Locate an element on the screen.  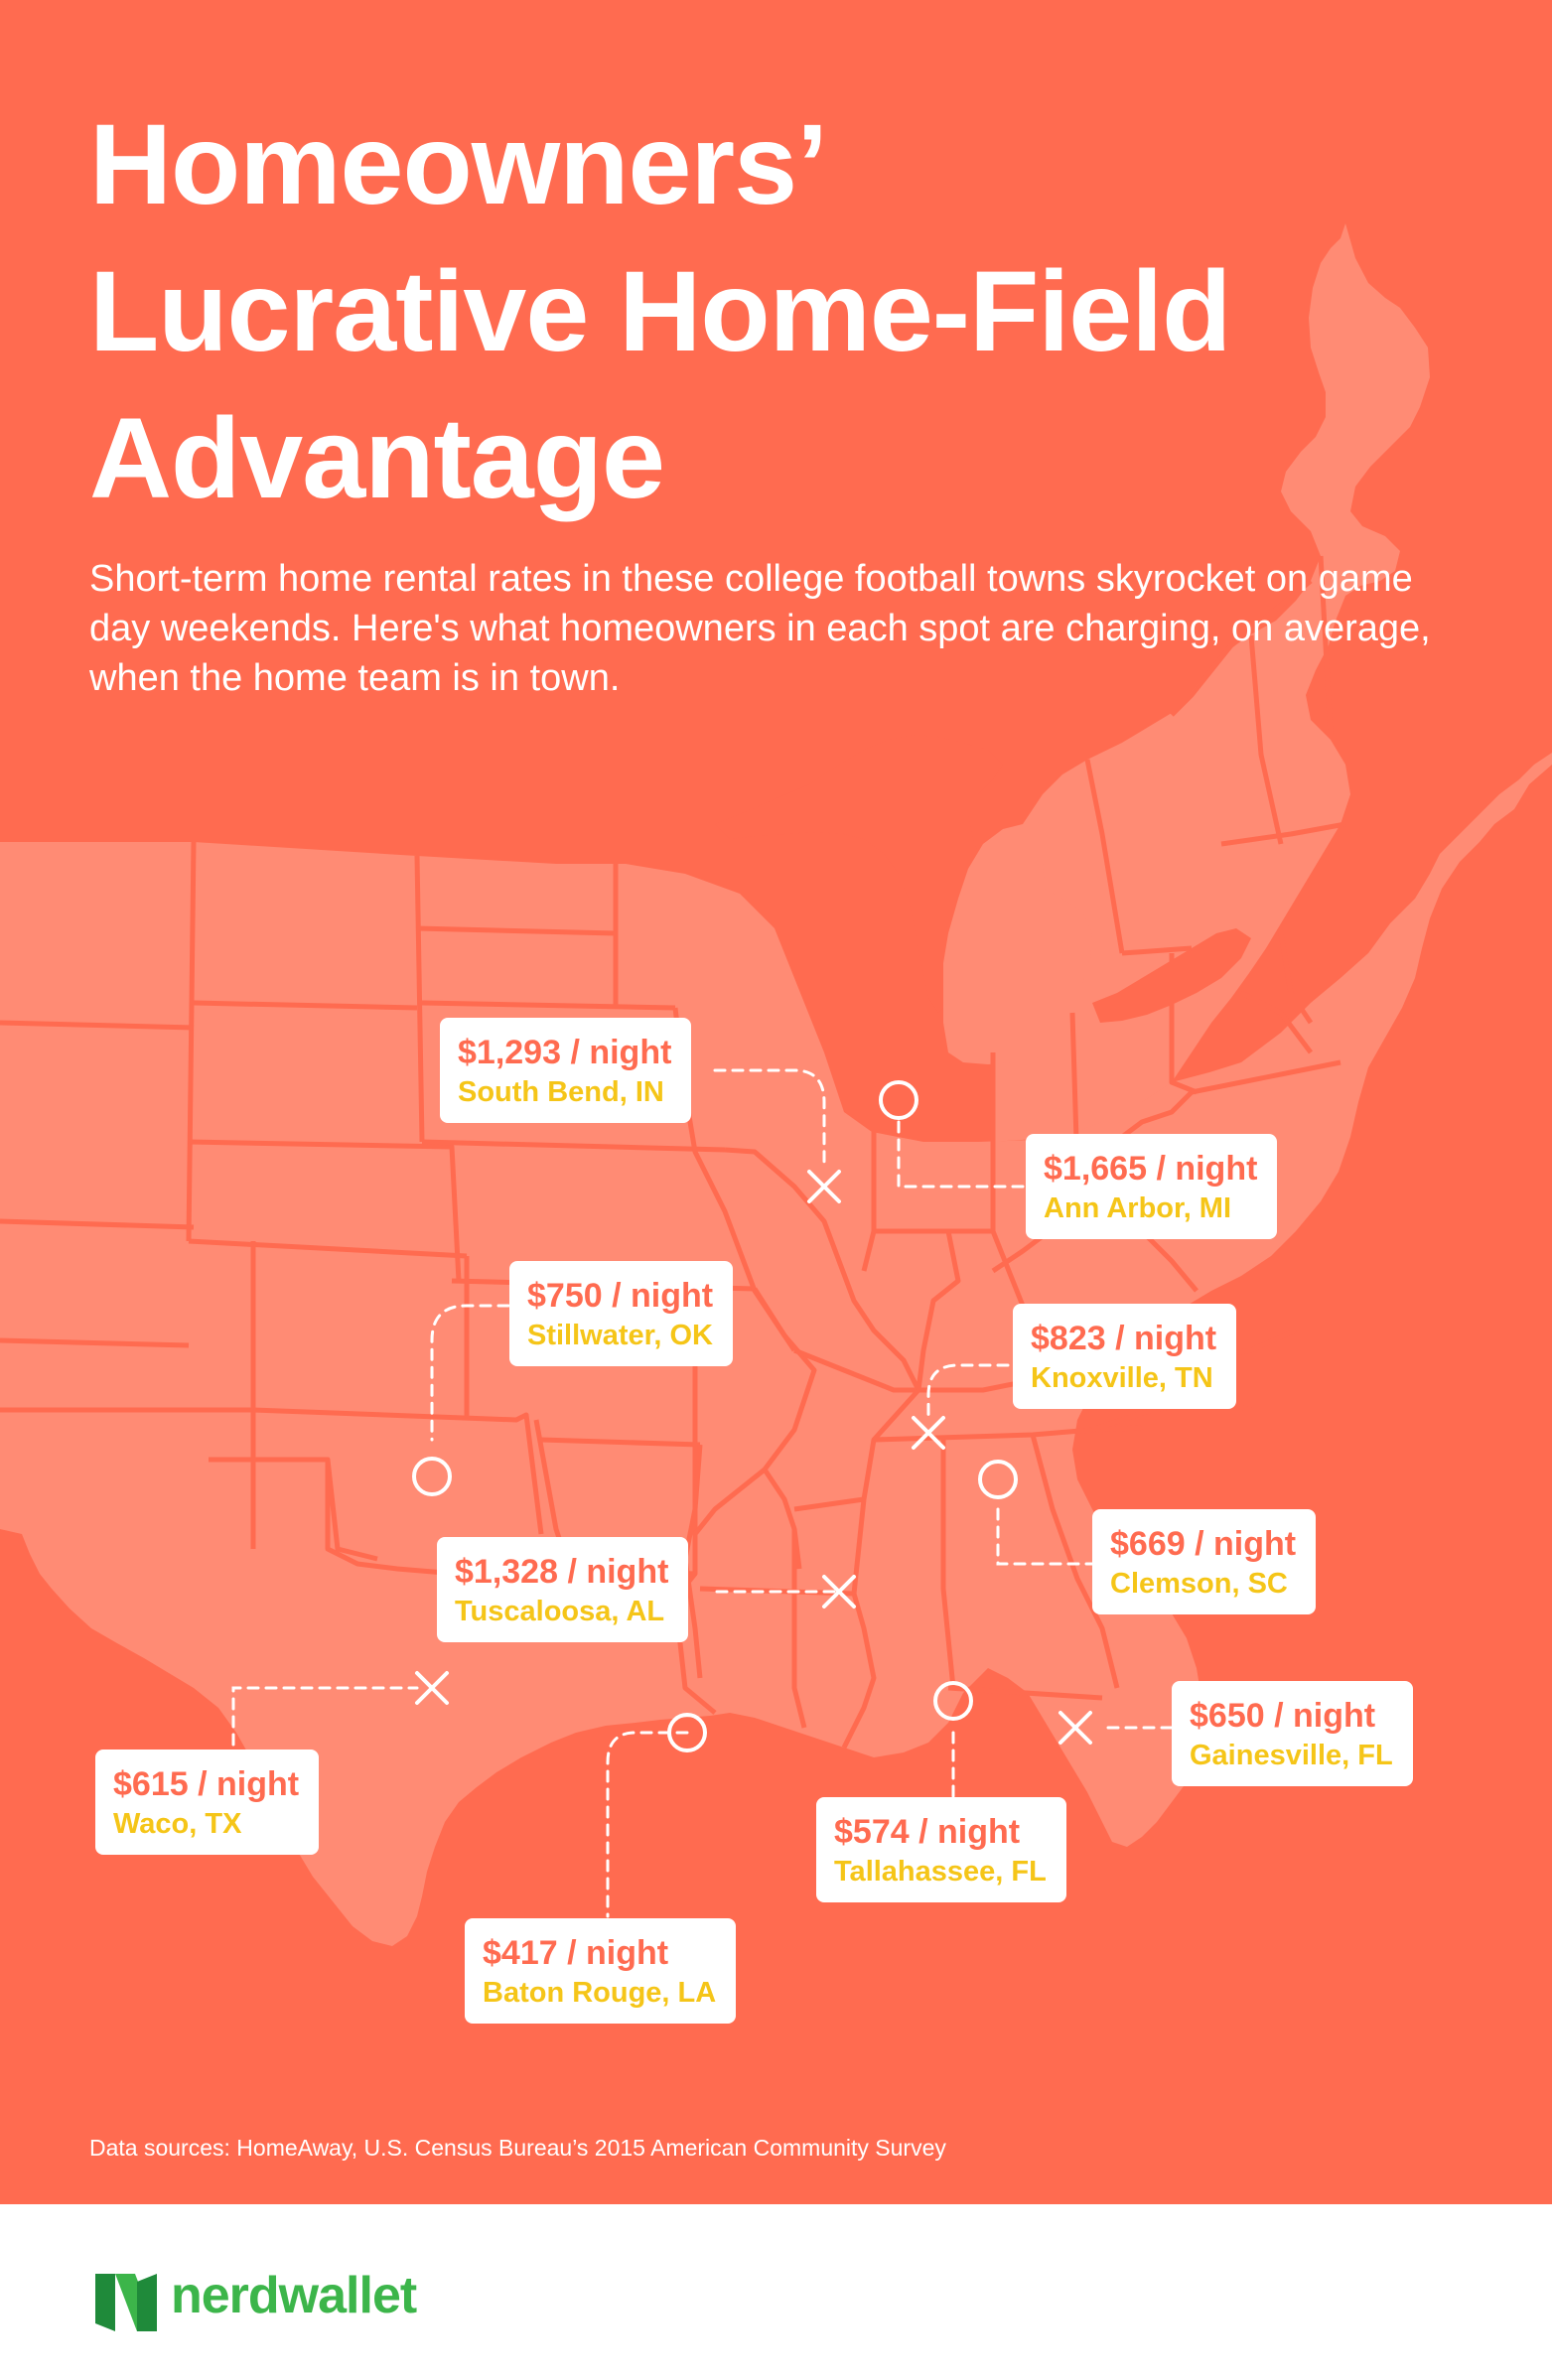
stillwater-circle-marker-icon is located at coordinates (432, 1476).